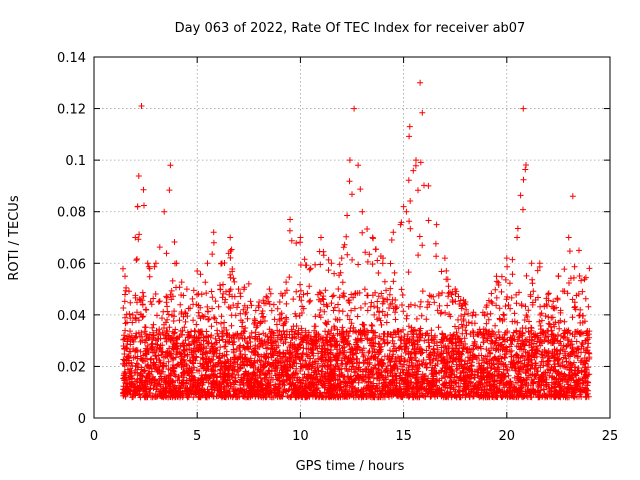 The width and height of the screenshot is (640, 480). What do you see at coordinates (197, 436) in the screenshot?
I see `x-tick-label: 5` at bounding box center [197, 436].